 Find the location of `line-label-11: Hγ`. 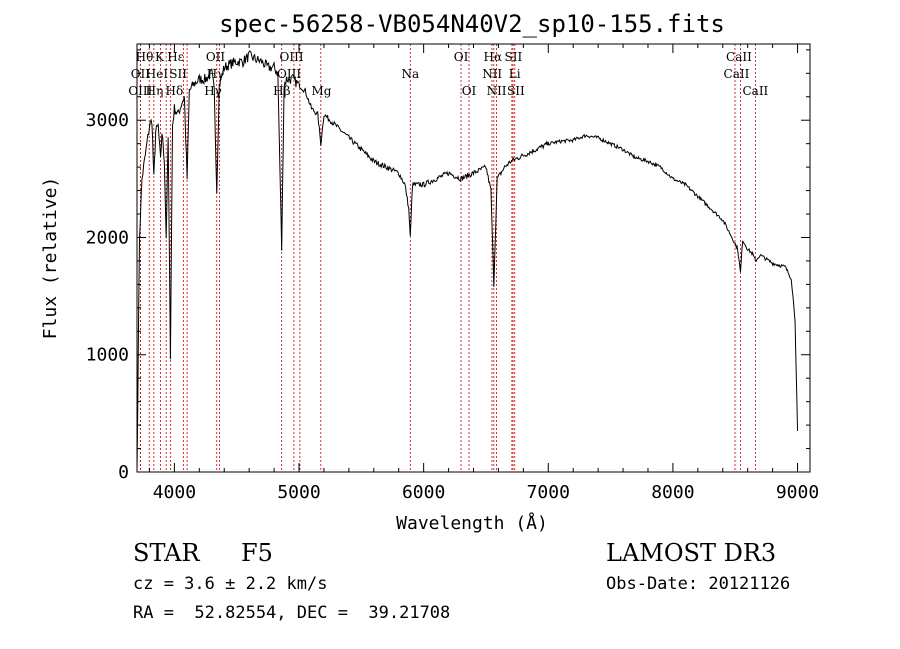

line-label-11: Hγ is located at coordinates (213, 91).